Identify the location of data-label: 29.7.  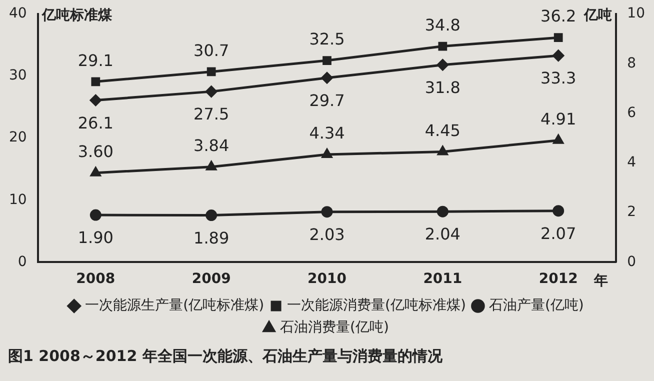
(327, 100).